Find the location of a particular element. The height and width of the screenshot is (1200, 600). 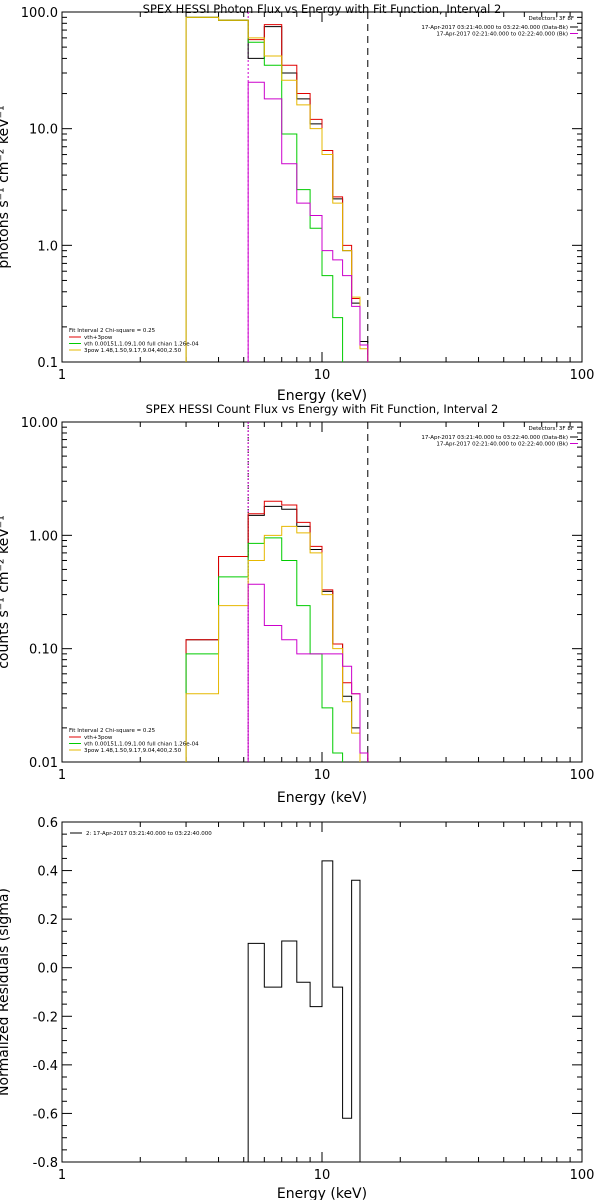

count-series-fit is located at coordinates (277, 631).